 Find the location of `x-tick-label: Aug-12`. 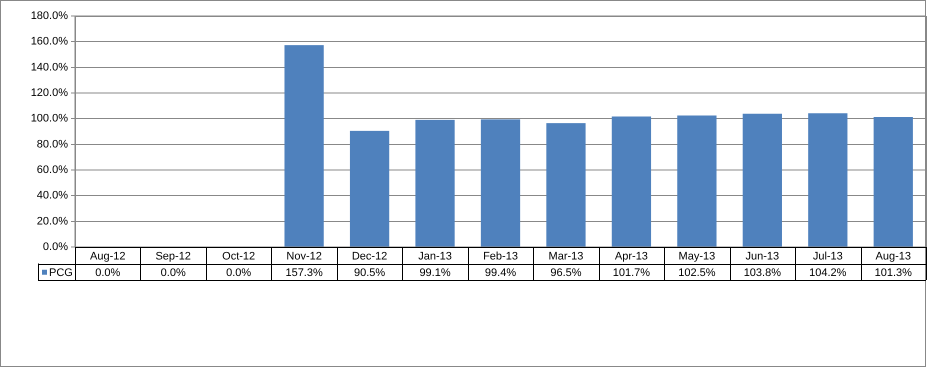

x-tick-label: Aug-12 is located at coordinates (108, 256).